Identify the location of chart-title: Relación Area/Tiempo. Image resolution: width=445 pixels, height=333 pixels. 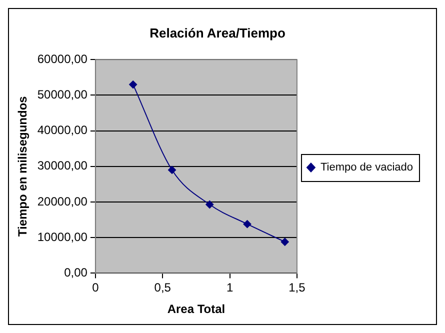
(218, 32).